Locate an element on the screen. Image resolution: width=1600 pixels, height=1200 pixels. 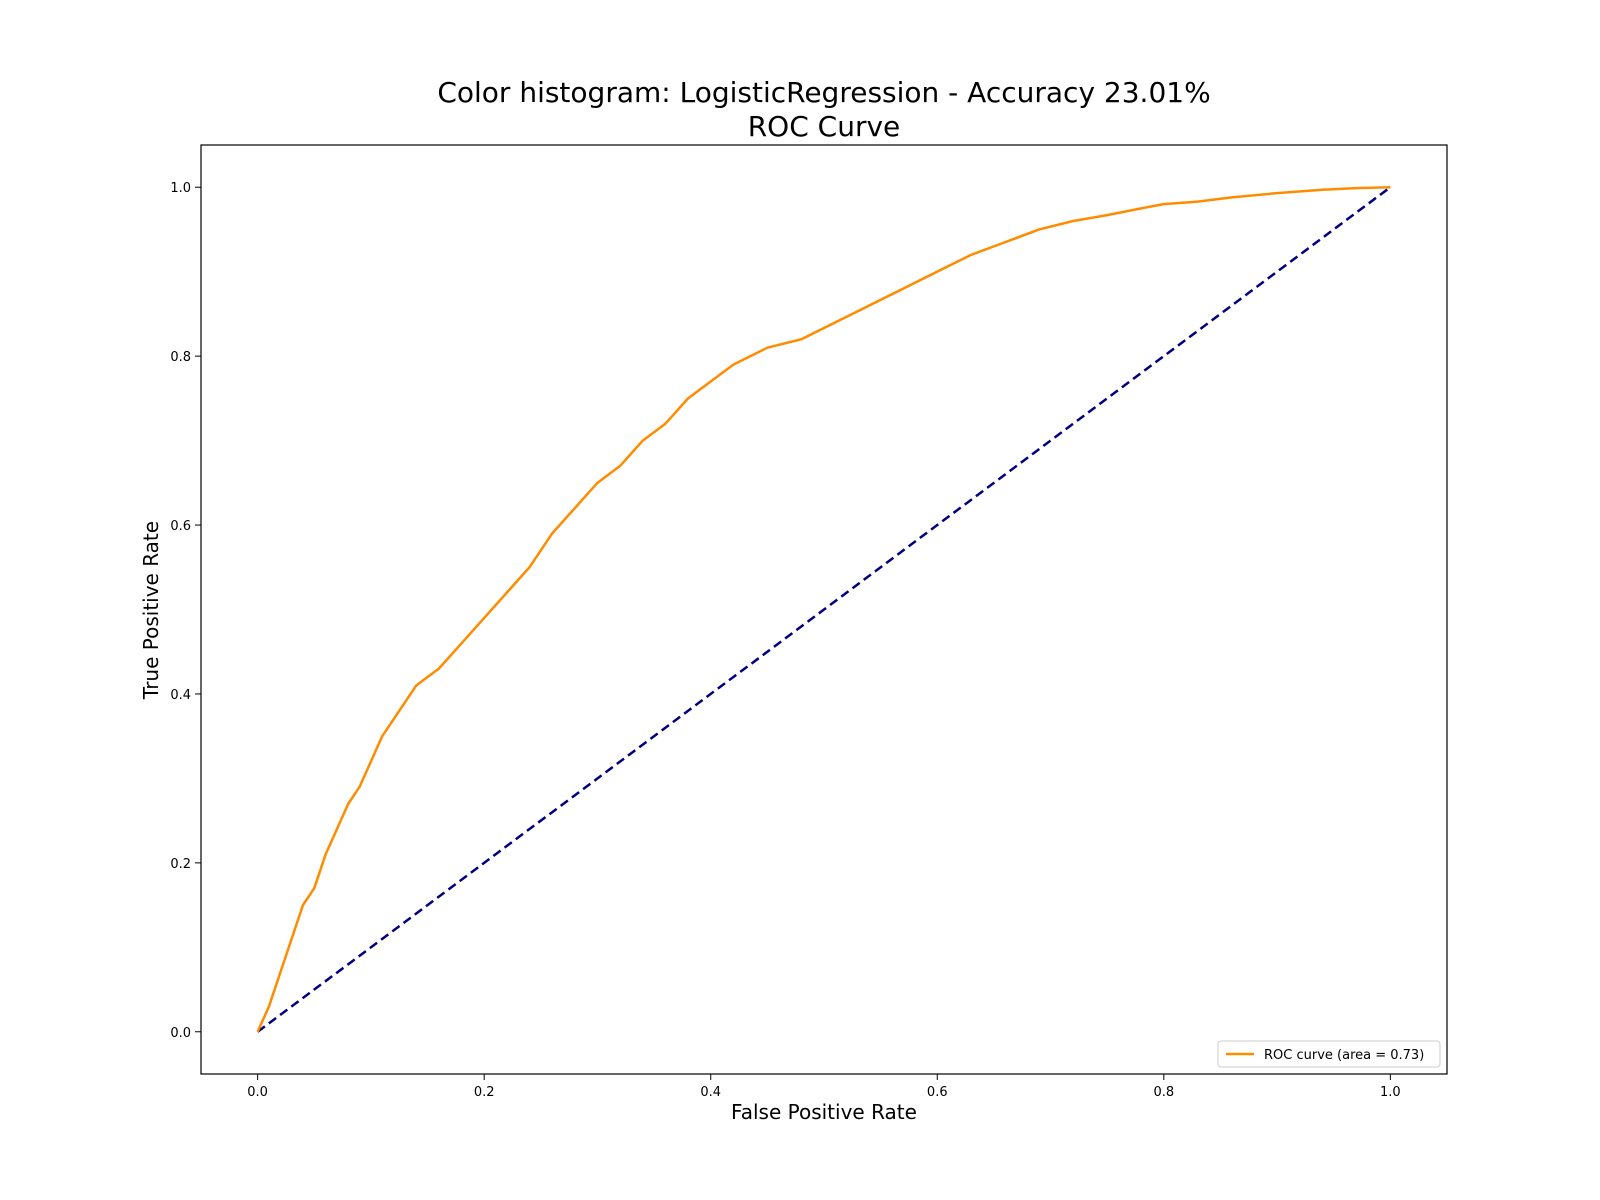
legend-label: ROC curve (area = 0.73) is located at coordinates (1344, 1055).